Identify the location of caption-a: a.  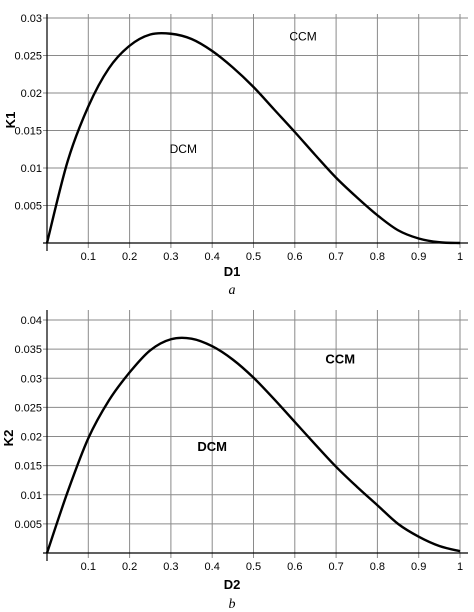
(232, 290).